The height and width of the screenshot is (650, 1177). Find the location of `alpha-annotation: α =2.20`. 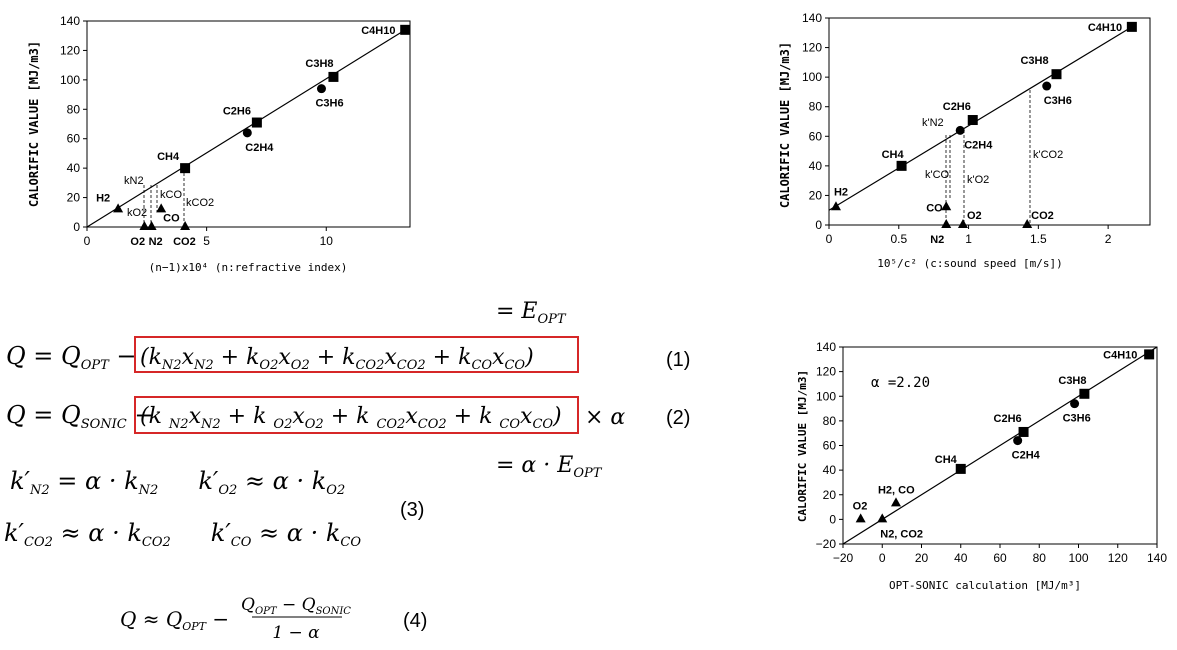

alpha-annotation: α =2.20 is located at coordinates (900, 383).